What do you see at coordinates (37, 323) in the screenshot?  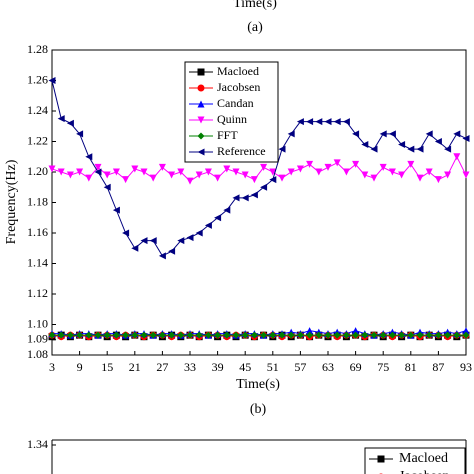 I see `y-tick-label: 1.10` at bounding box center [37, 323].